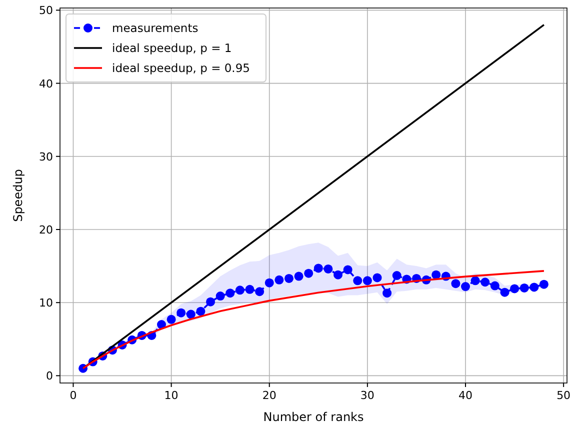 The width and height of the screenshot is (579, 429). Describe the element at coordinates (171, 395) in the screenshot. I see `x-tick-label: 10` at that location.